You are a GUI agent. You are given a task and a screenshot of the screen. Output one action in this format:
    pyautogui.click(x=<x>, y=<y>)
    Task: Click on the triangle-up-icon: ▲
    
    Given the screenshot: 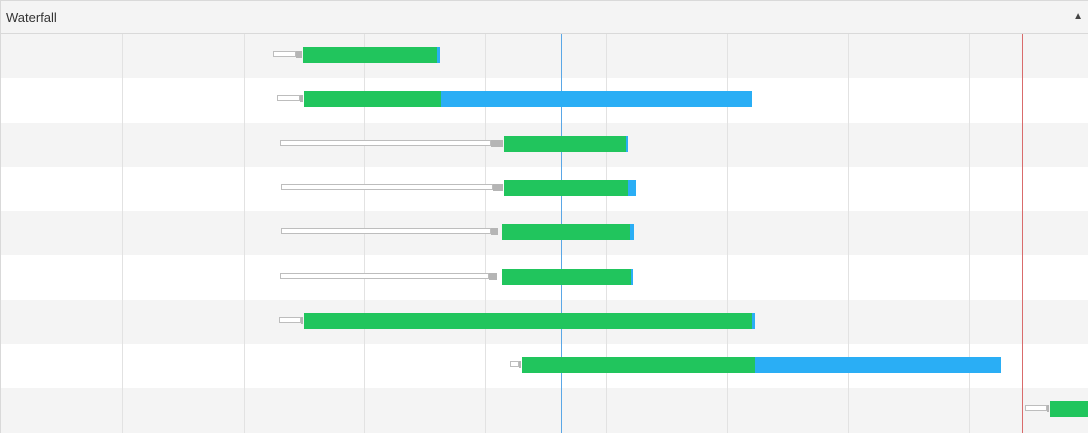 What is the action you would take?
    pyautogui.click(x=1078, y=16)
    